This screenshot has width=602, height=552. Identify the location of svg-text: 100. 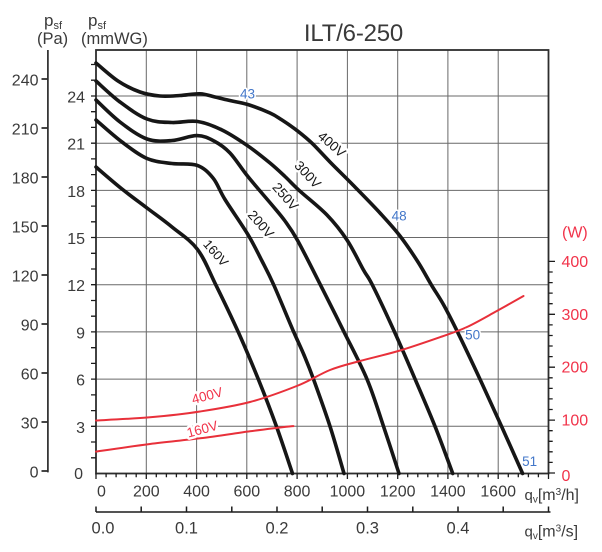
(575, 421).